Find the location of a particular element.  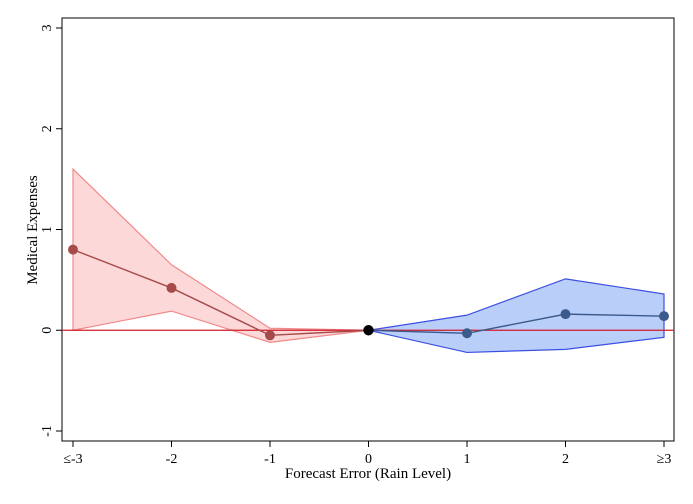

data-point-origin is located at coordinates (368, 330).